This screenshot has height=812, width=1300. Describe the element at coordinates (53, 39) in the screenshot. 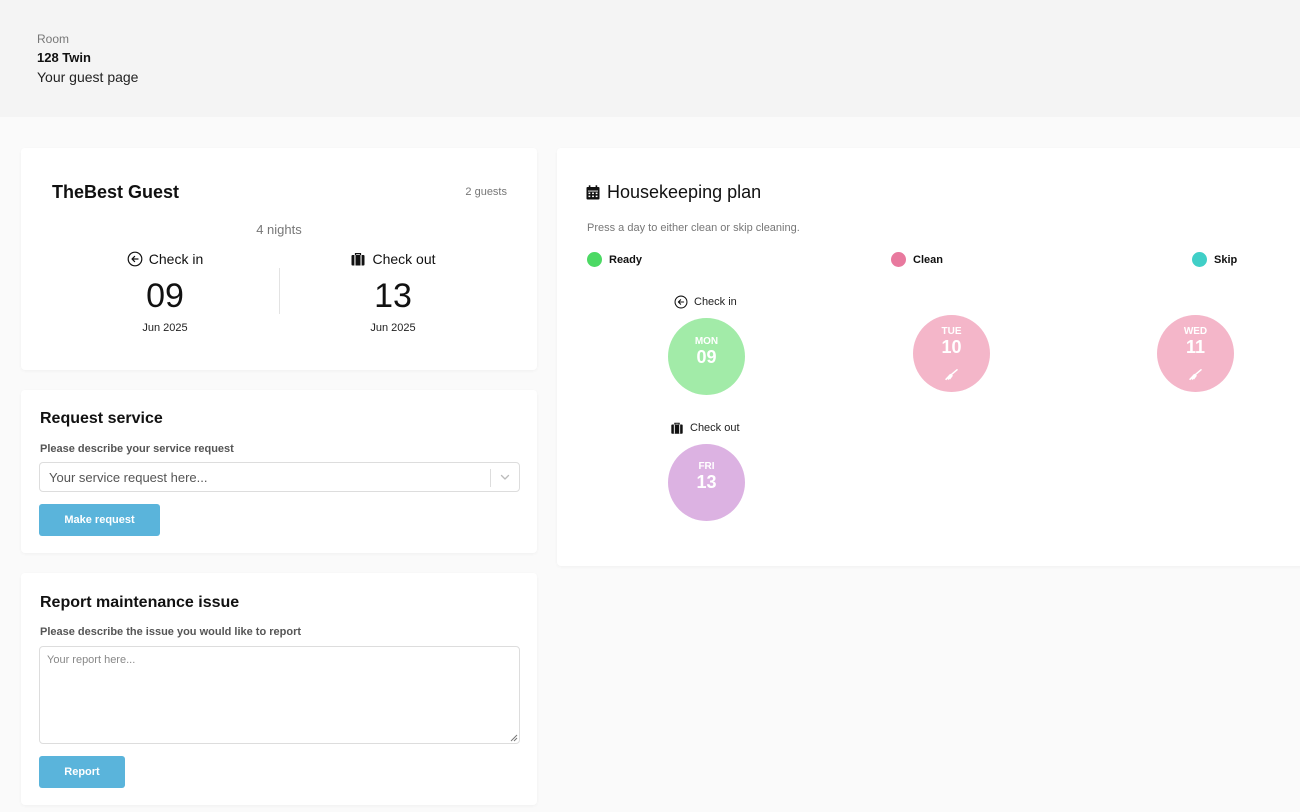

I see `room-label: Room` at that location.